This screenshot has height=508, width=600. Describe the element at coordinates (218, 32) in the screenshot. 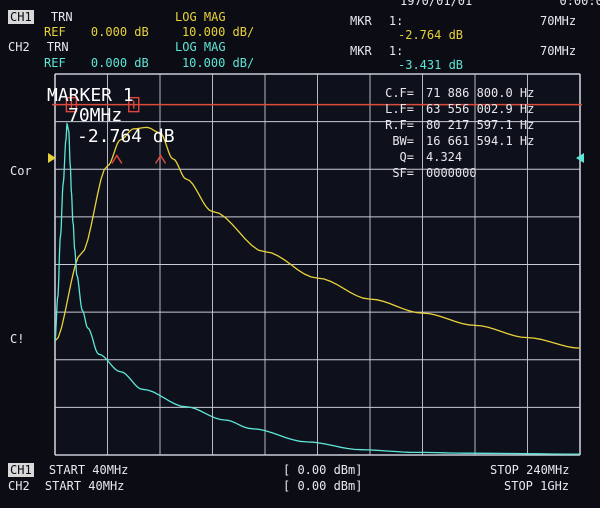

I see `ch1-scale-value: 10.000 dB/` at that location.